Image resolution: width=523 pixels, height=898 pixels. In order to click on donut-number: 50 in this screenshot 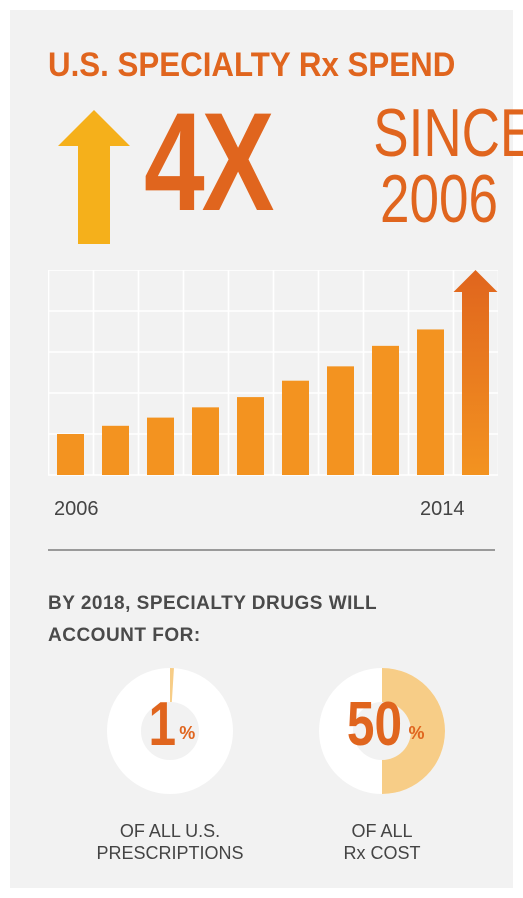, I will do `click(374, 724)`.